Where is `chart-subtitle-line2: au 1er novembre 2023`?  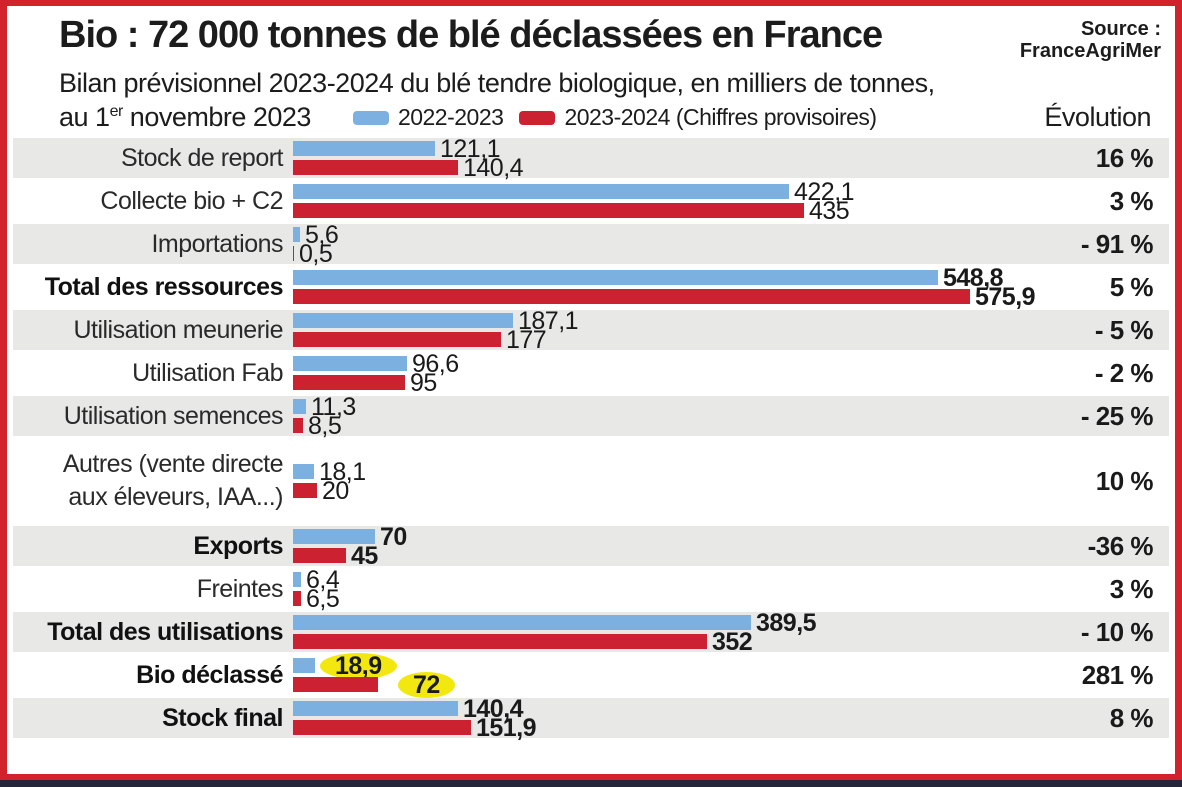 chart-subtitle-line2: au 1er novembre 2023 is located at coordinates (185, 117).